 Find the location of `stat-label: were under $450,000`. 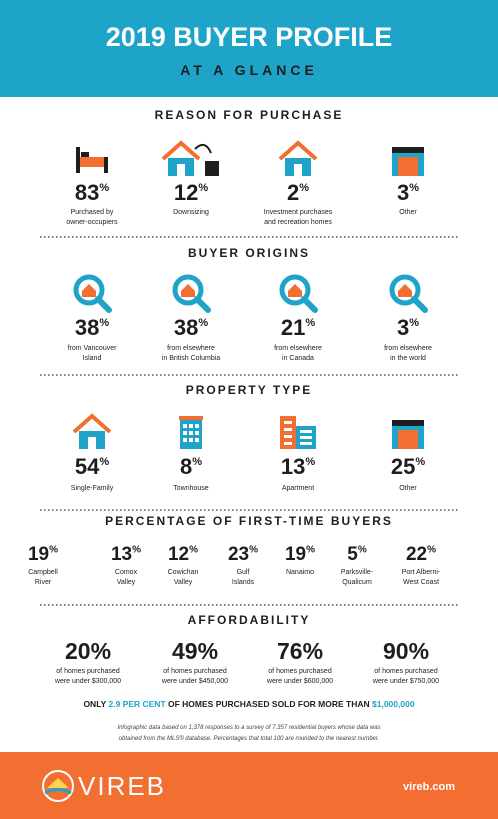

stat-label: were under $450,000 is located at coordinates (194, 681).